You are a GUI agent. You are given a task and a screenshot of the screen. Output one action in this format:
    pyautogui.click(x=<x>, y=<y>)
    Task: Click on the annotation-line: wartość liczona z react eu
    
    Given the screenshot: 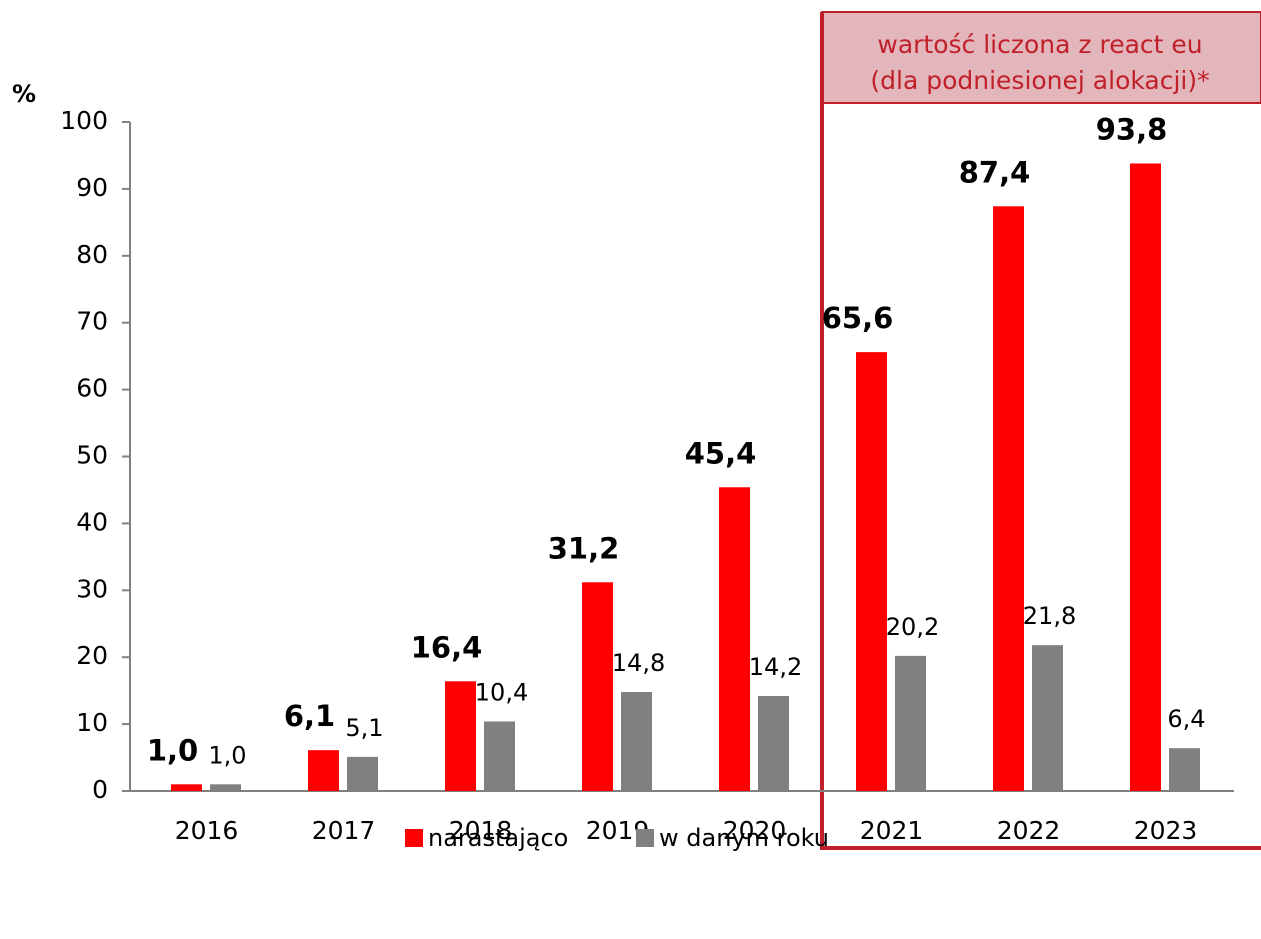 What is the action you would take?
    pyautogui.click(x=1039, y=44)
    